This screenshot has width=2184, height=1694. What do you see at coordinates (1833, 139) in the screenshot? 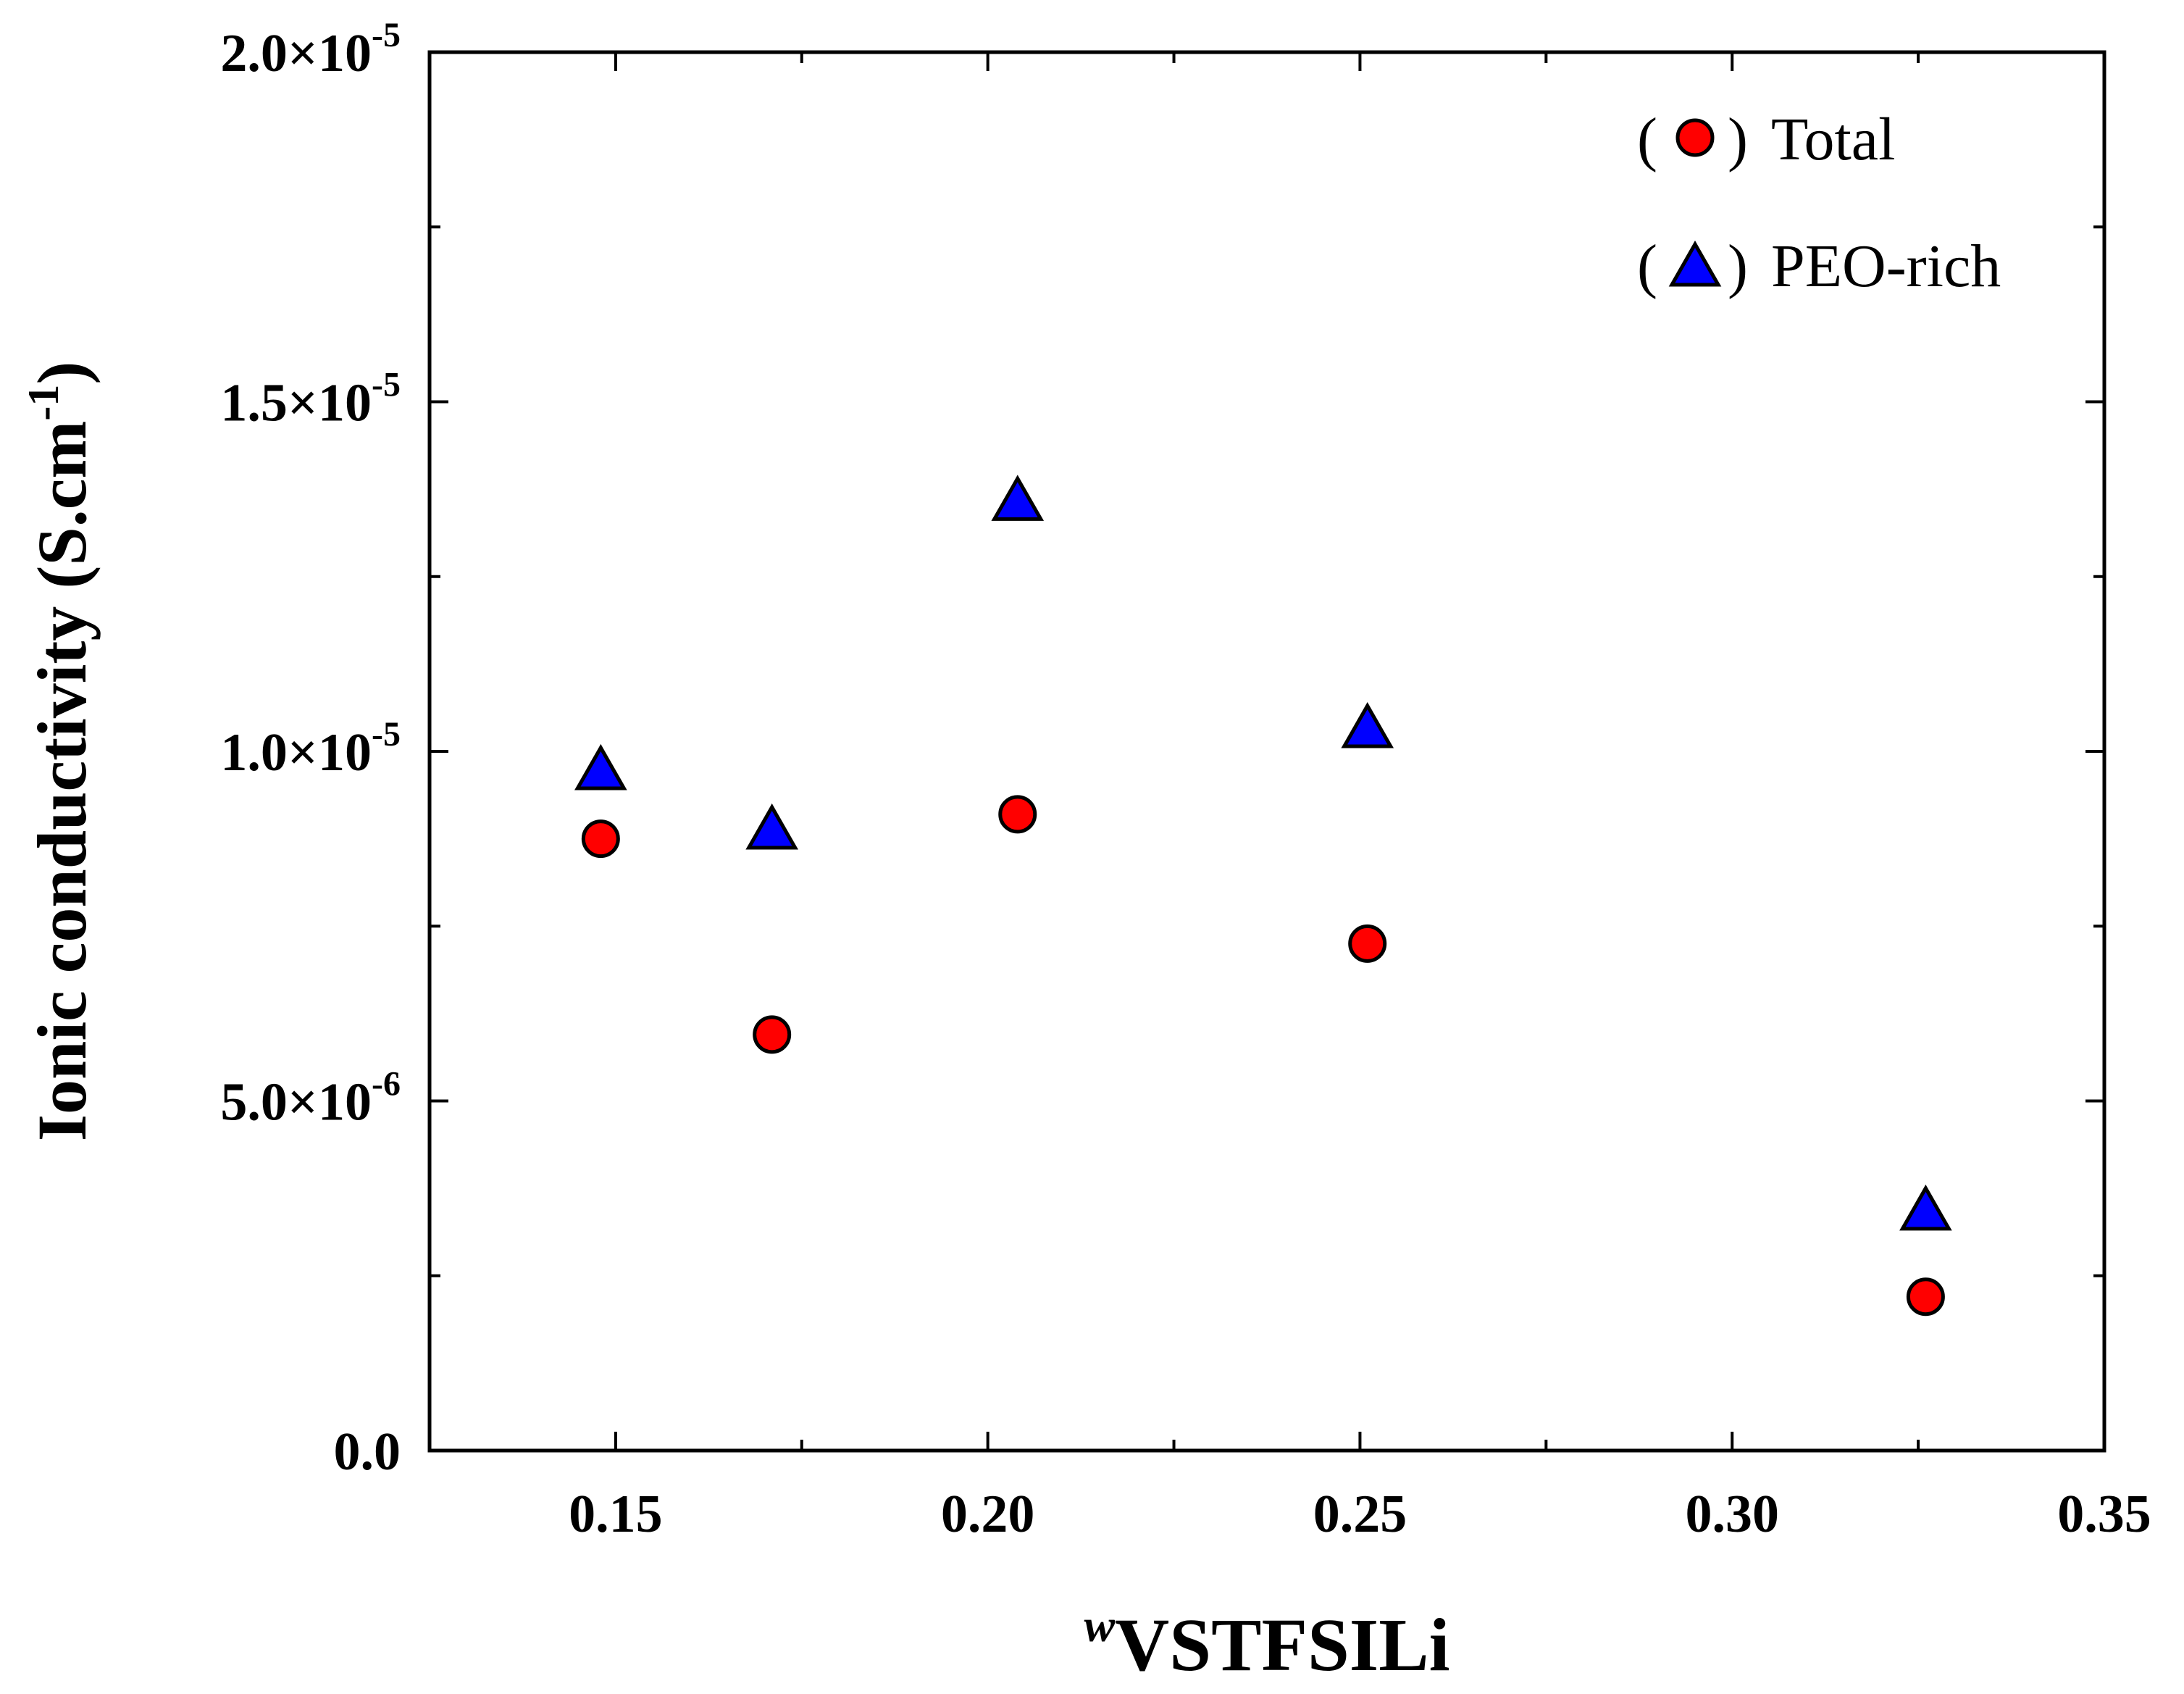
I see `legend-label: Total` at bounding box center [1833, 139].